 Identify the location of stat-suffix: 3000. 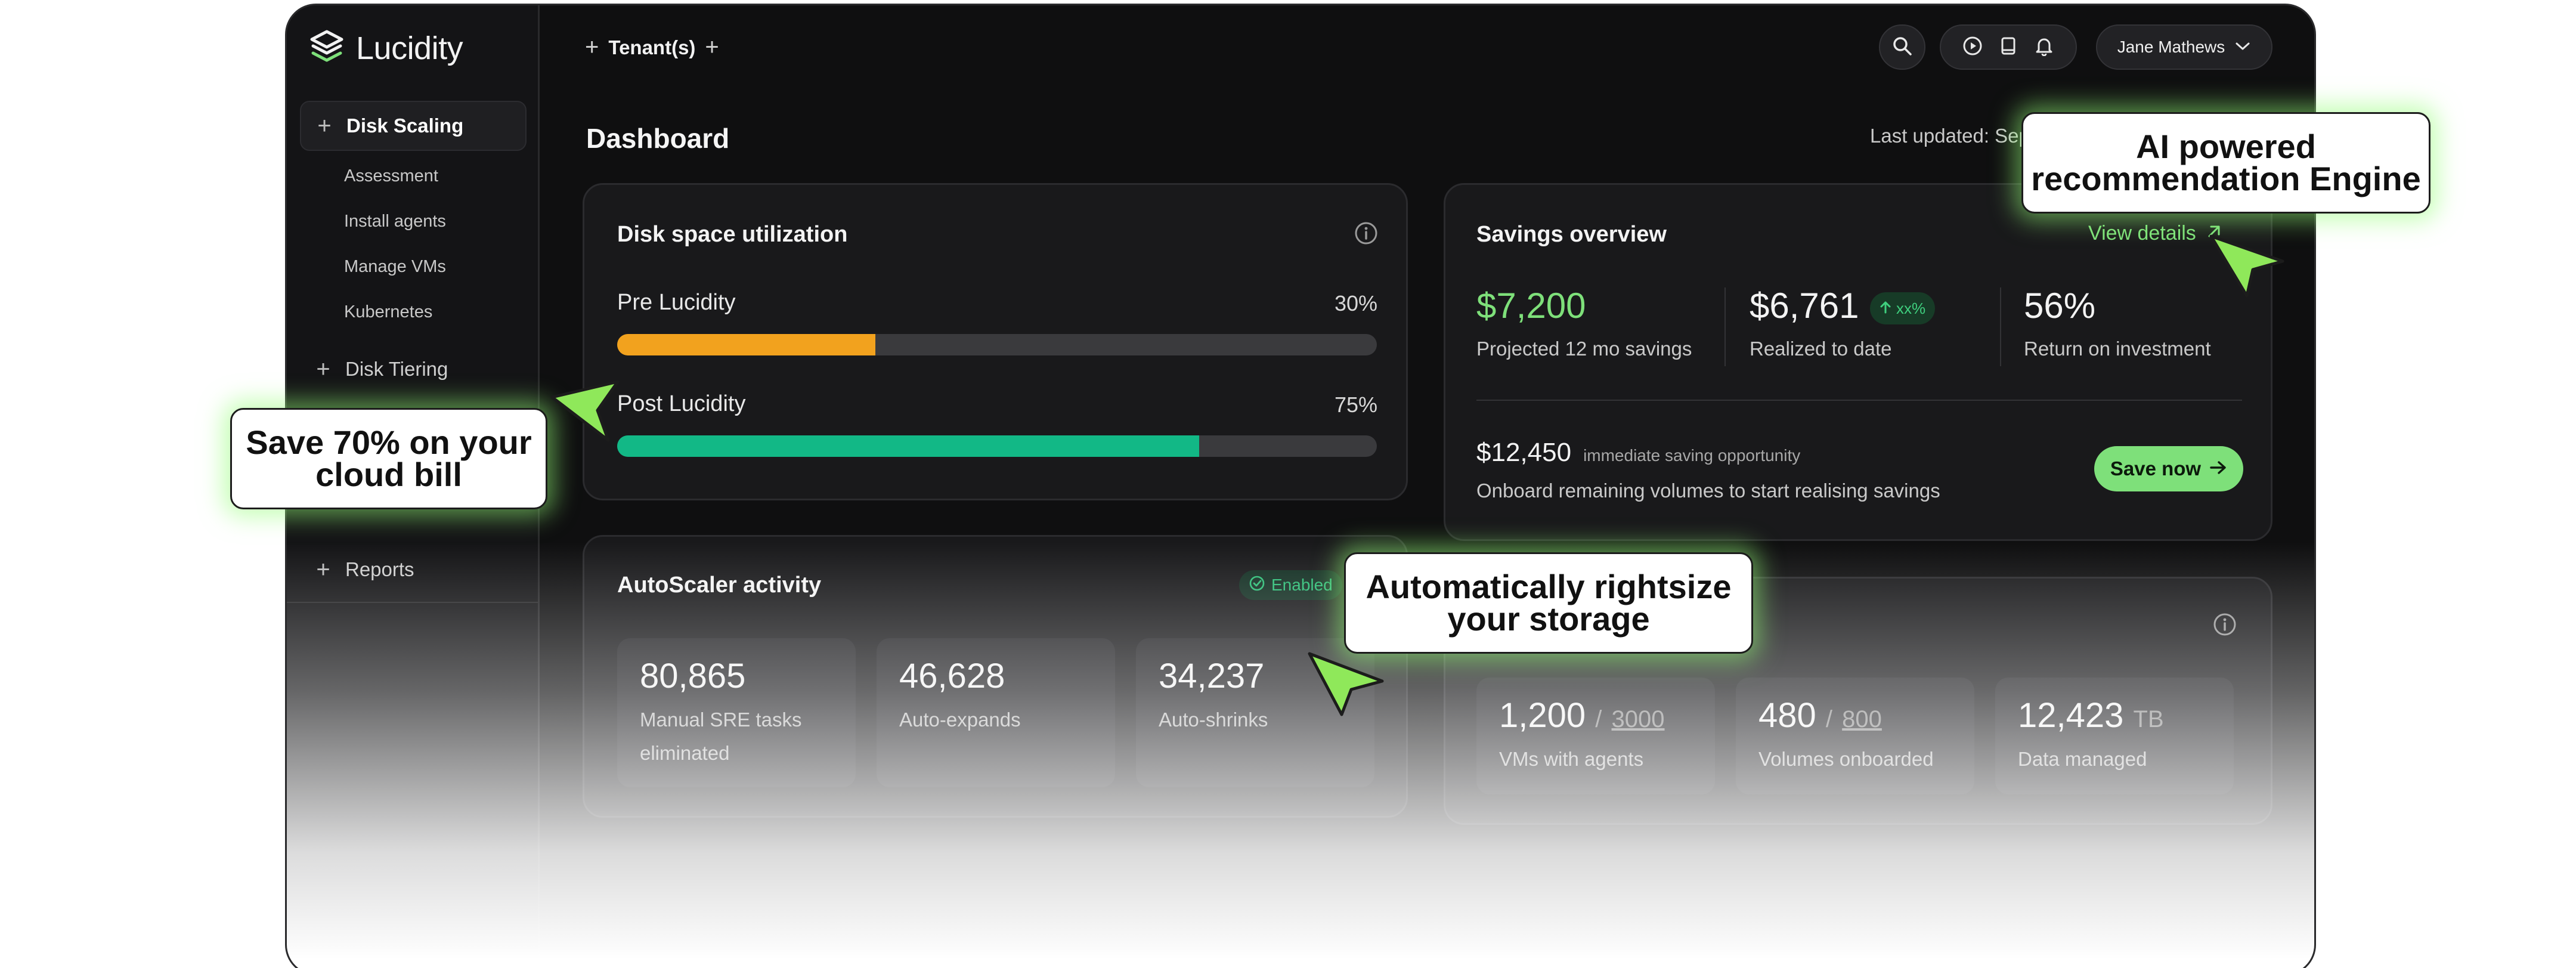
(1638, 719).